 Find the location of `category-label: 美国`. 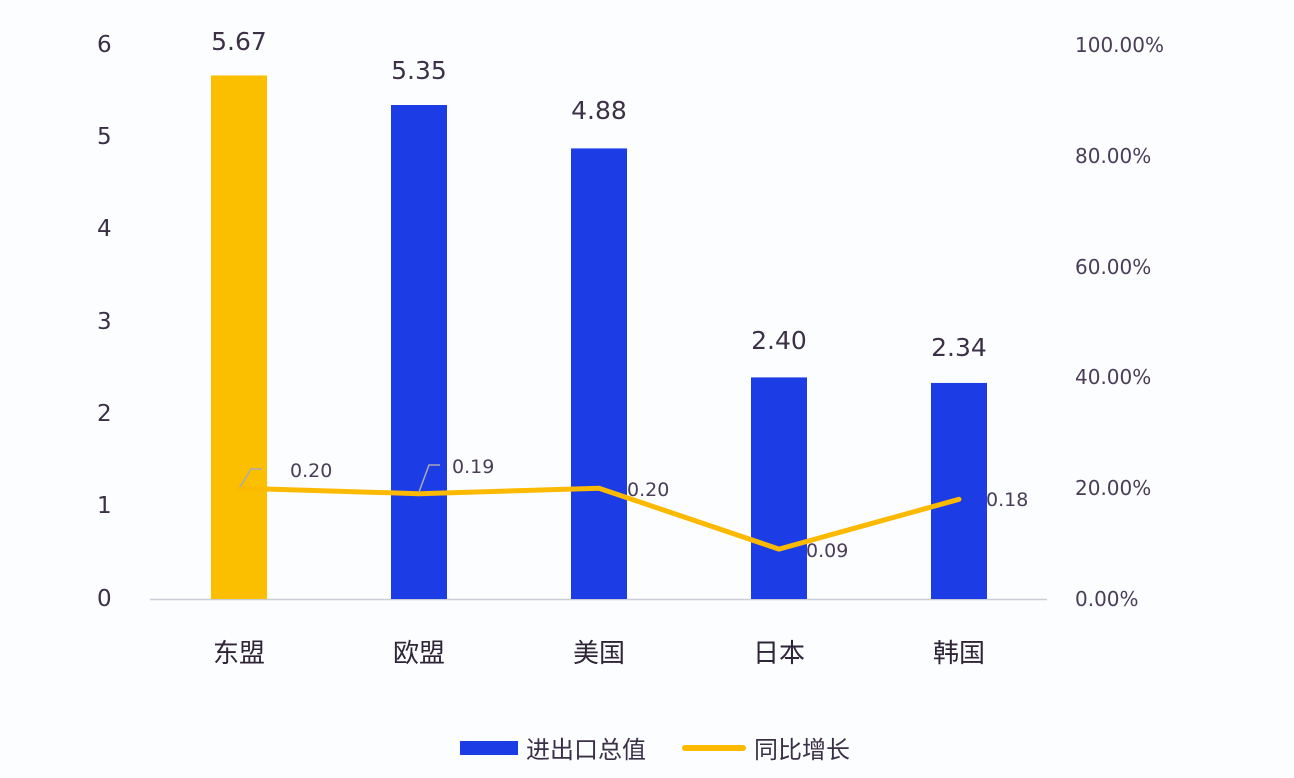

category-label: 美国 is located at coordinates (598, 654).